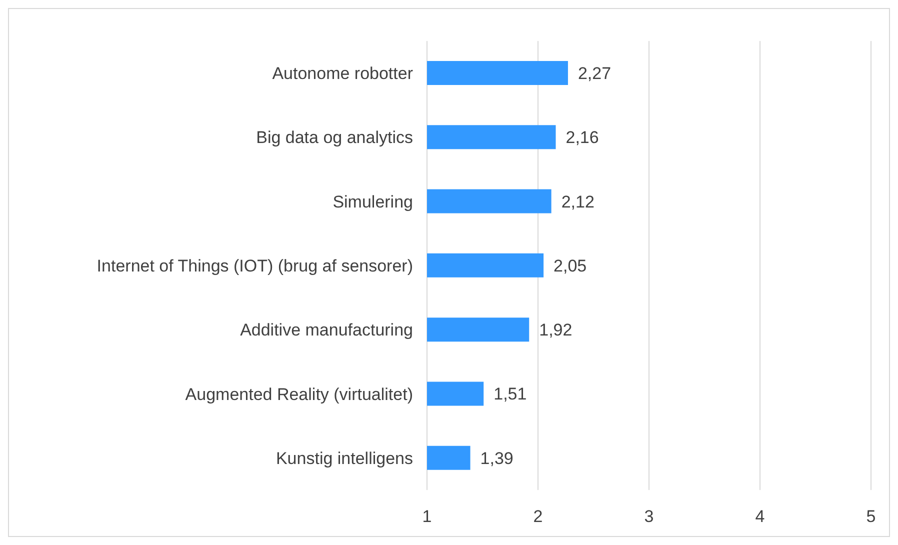 The width and height of the screenshot is (898, 545). I want to click on data-label: 1,92, so click(555, 330).